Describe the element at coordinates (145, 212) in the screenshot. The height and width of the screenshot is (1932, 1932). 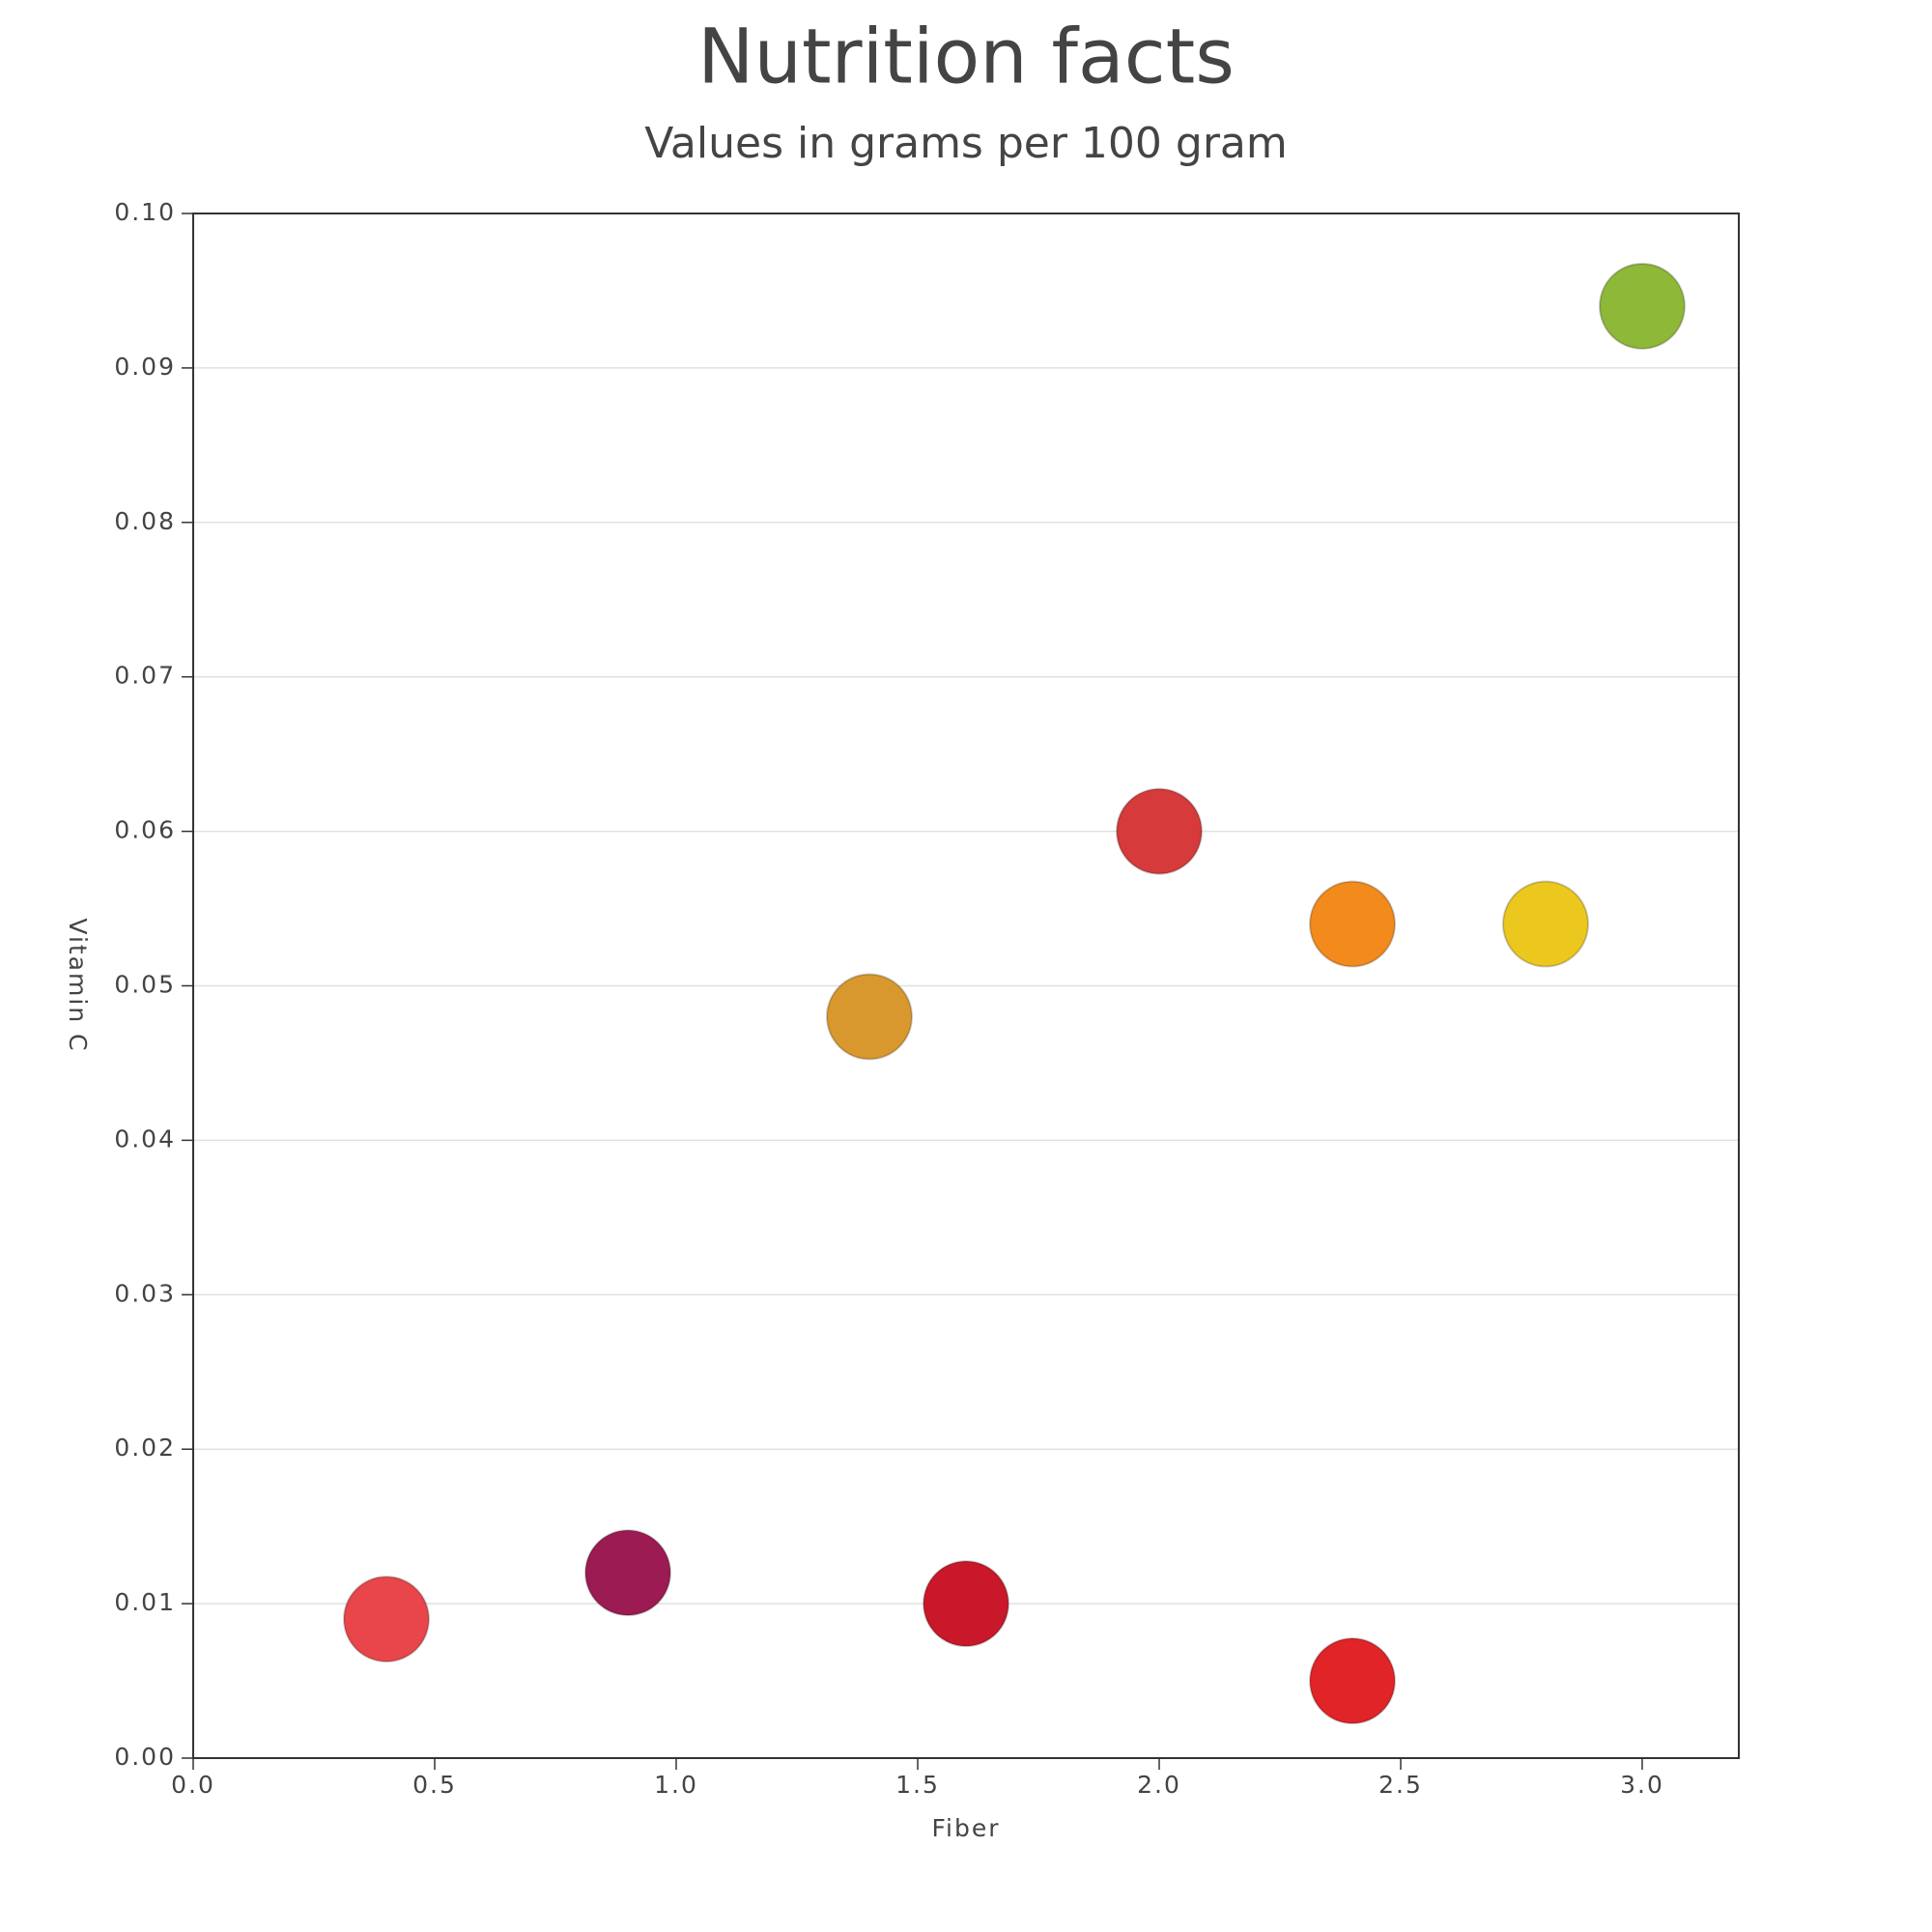
I see `y-tick-label: 0.10` at that location.